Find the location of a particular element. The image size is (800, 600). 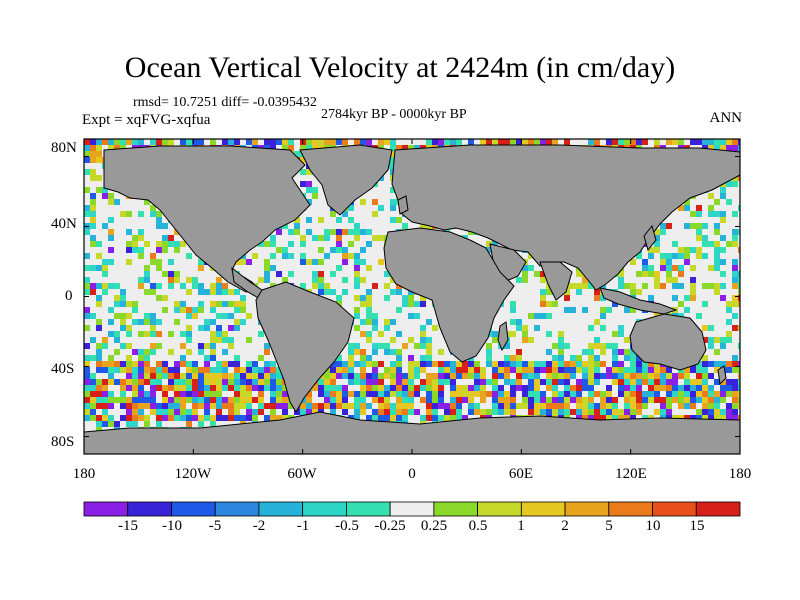

colorbar-label: -5 is located at coordinates (215, 526).